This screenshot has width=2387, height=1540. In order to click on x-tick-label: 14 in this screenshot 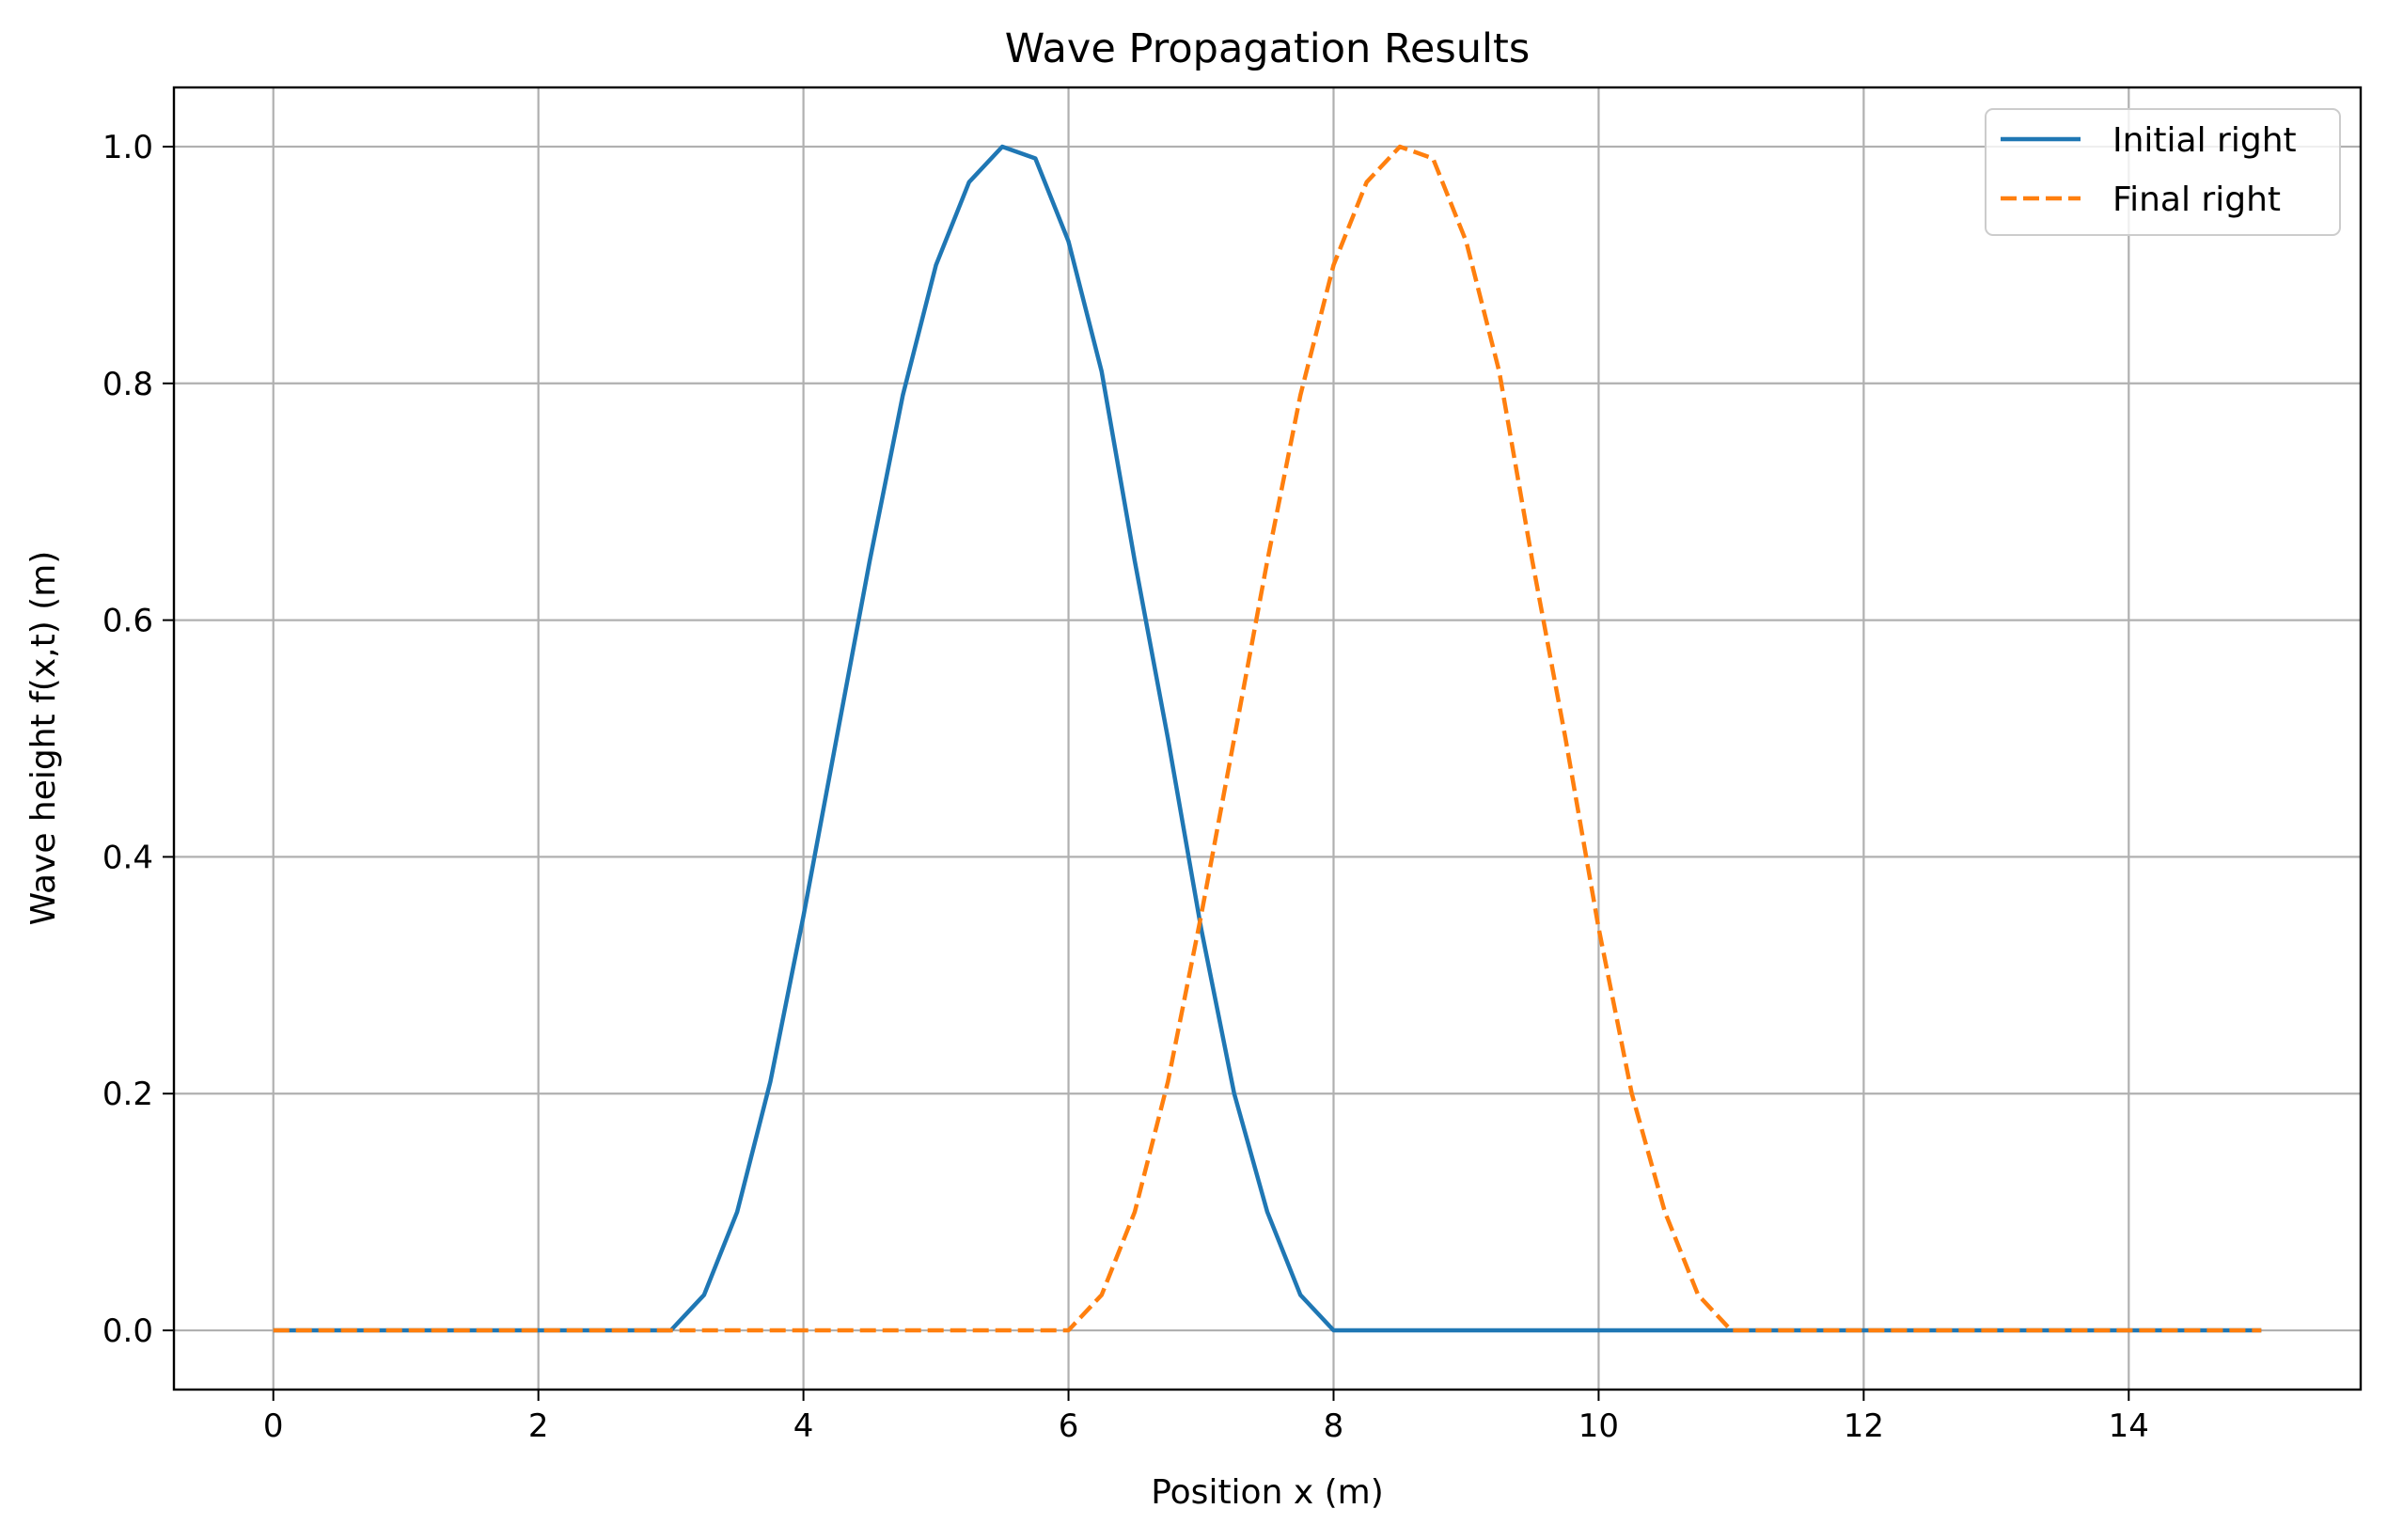, I will do `click(2129, 1426)`.